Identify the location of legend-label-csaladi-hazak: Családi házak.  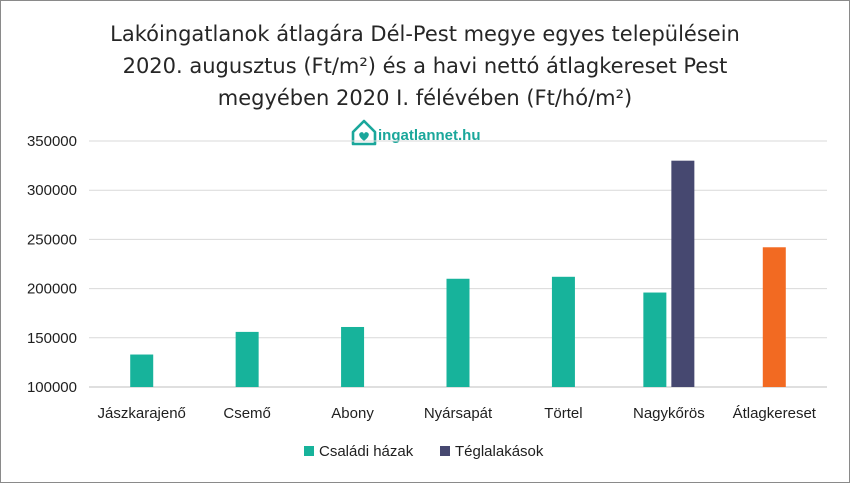
(366, 451).